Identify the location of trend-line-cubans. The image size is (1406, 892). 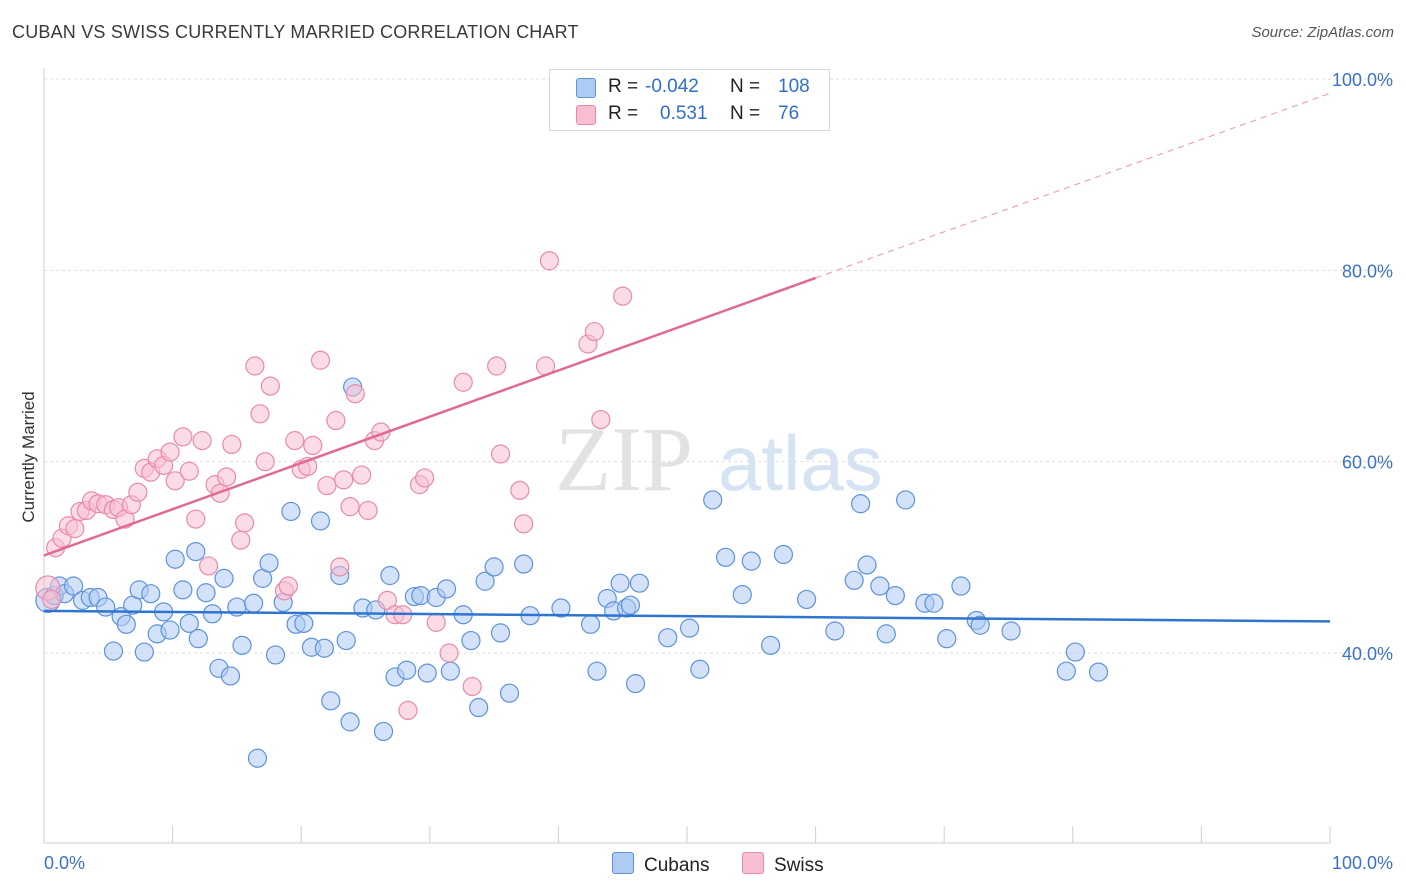
(687, 616).